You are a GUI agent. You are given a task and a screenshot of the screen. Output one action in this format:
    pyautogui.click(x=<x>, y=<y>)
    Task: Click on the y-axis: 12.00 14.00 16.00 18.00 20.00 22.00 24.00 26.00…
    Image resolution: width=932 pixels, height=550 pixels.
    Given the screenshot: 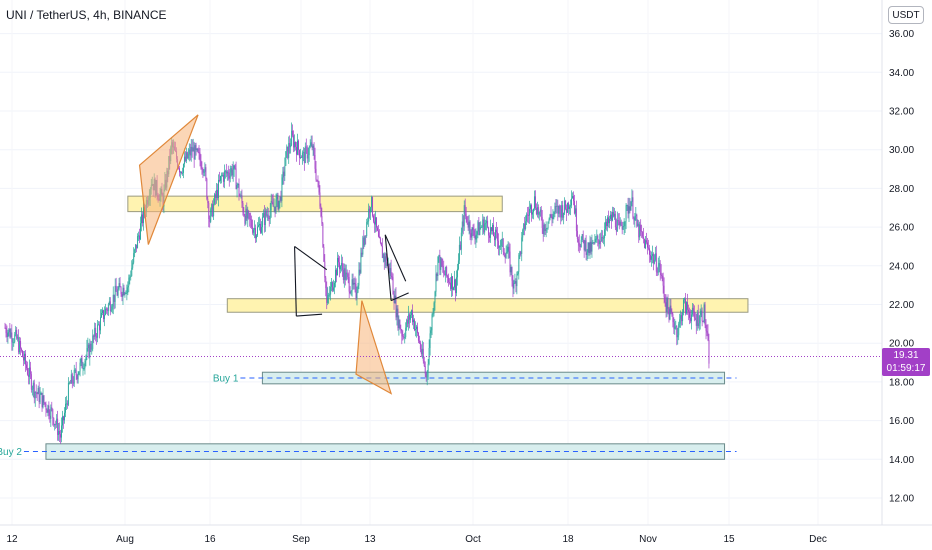 What is the action you would take?
    pyautogui.click(x=901, y=266)
    